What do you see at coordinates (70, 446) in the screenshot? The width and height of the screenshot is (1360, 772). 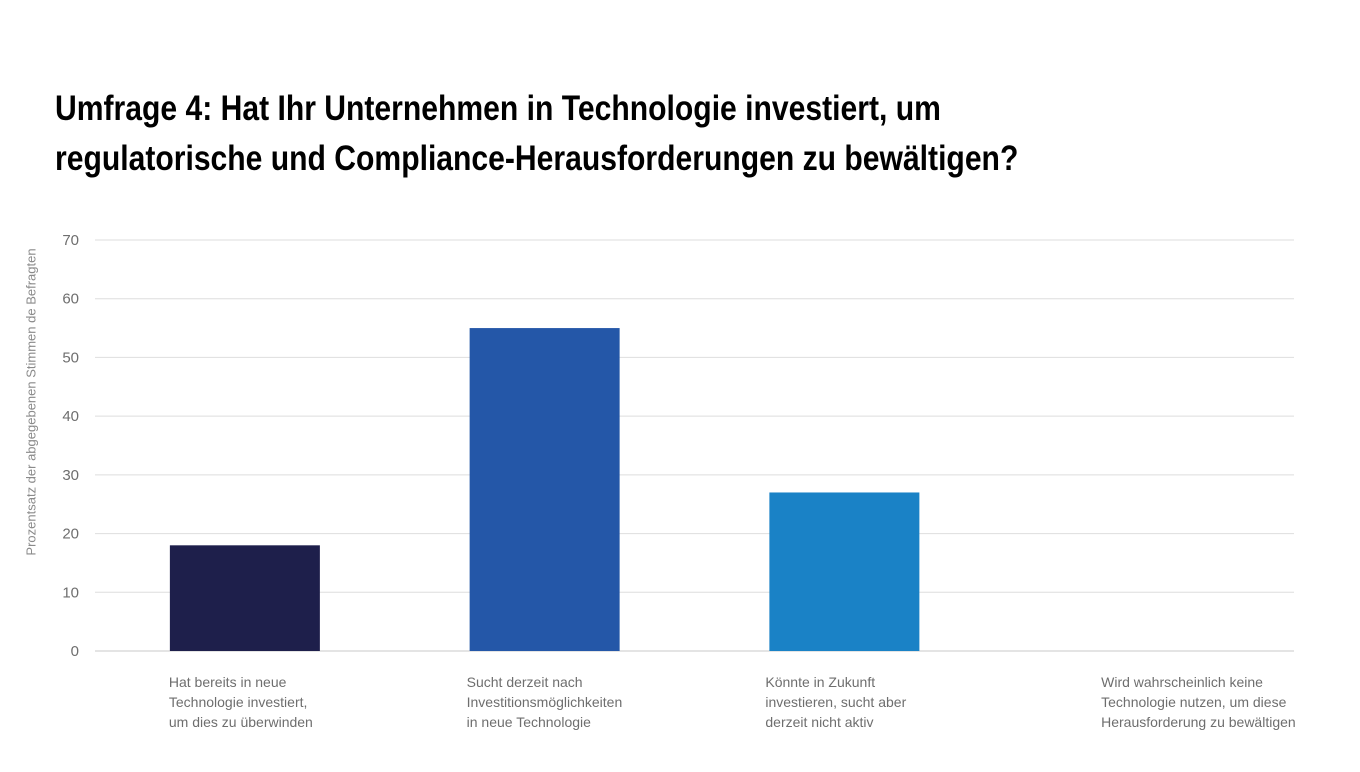 I see `y-tick-labels: 0 10 20 30 40 50 60 70` at bounding box center [70, 446].